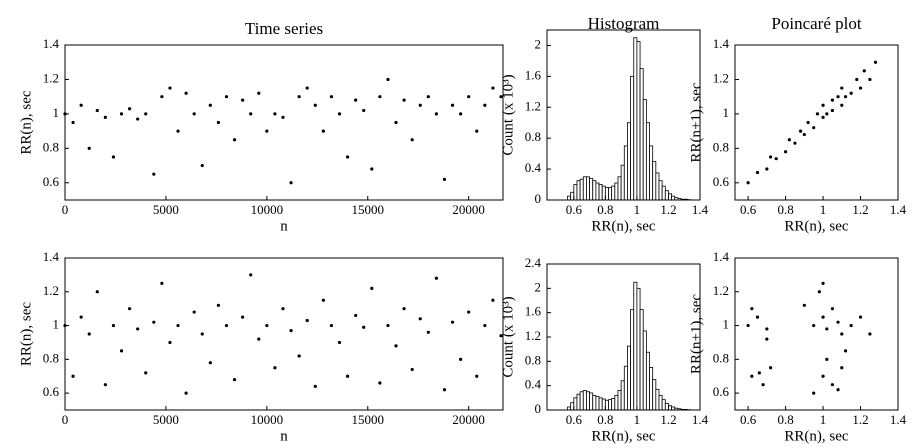 This screenshot has width=917, height=448. What do you see at coordinates (623, 436) in the screenshot?
I see `x-axis-label: RR(n), sec` at bounding box center [623, 436].